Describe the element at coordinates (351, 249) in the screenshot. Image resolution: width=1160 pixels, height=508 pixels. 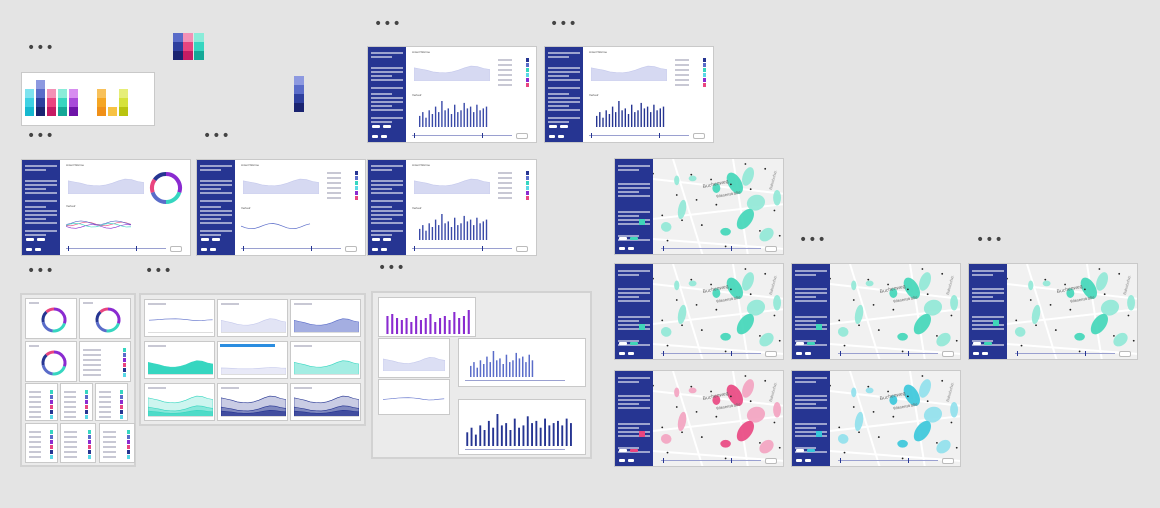
I see `play-button` at that location.